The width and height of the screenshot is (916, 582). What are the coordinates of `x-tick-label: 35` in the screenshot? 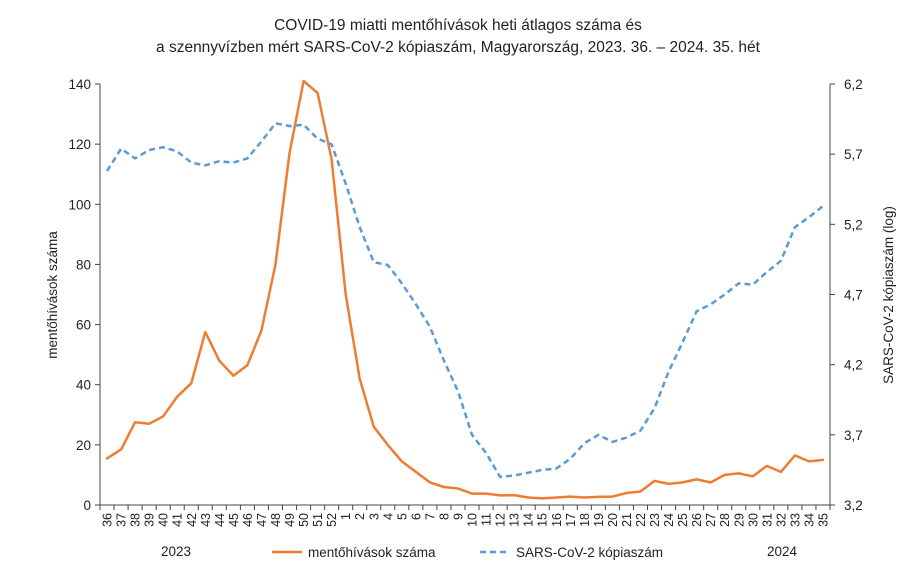 It's located at (823, 520).